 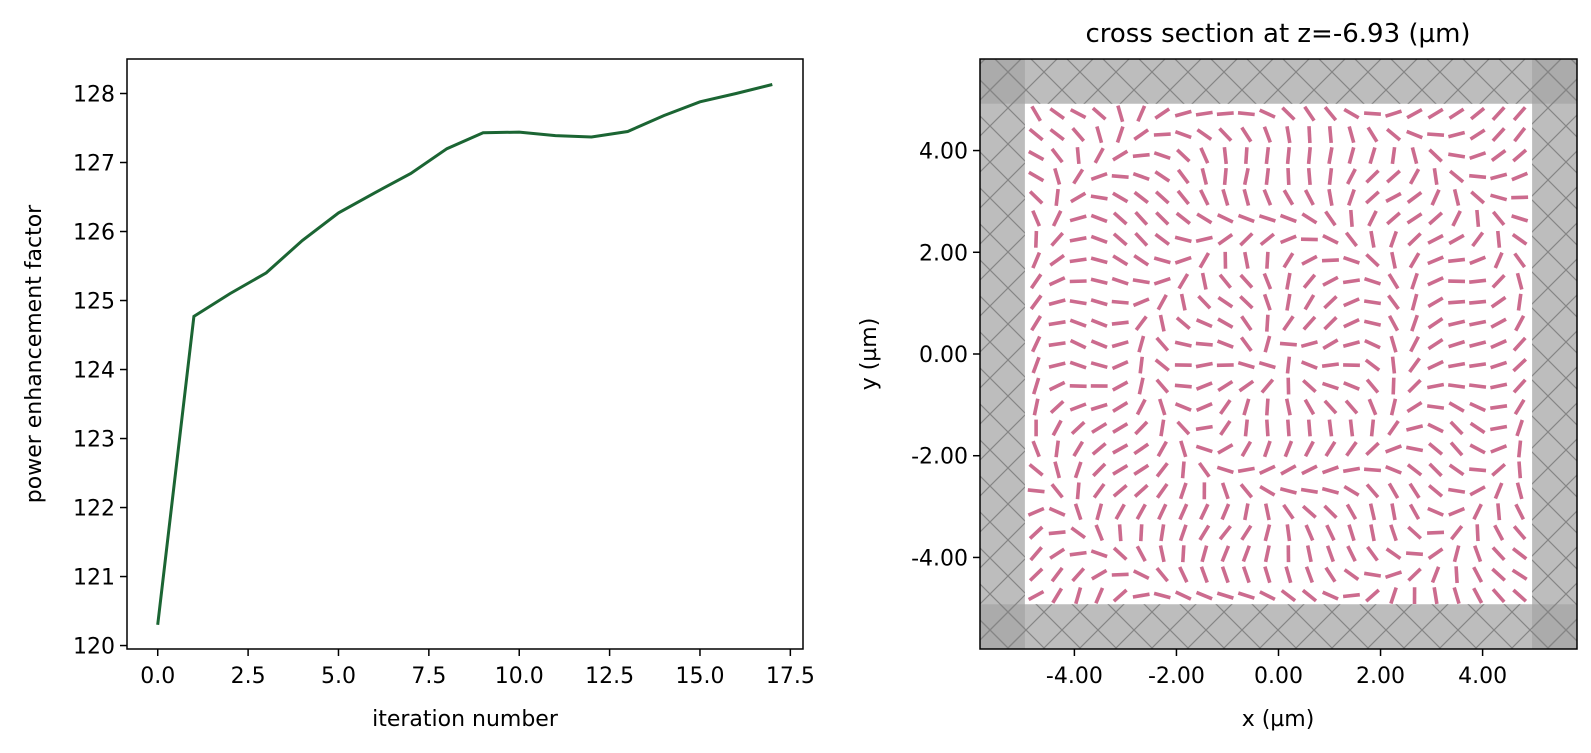 What do you see at coordinates (94, 302) in the screenshot?
I see `left-y-tick-label: 125` at bounding box center [94, 302].